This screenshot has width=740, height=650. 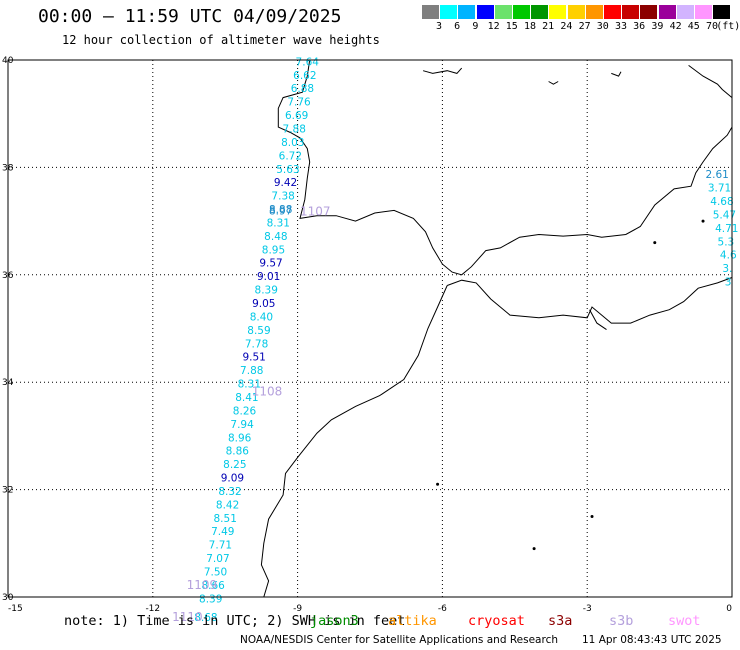 What do you see at coordinates (290, 156) in the screenshot?
I see `wave-height-label: 6.72` at bounding box center [290, 156].